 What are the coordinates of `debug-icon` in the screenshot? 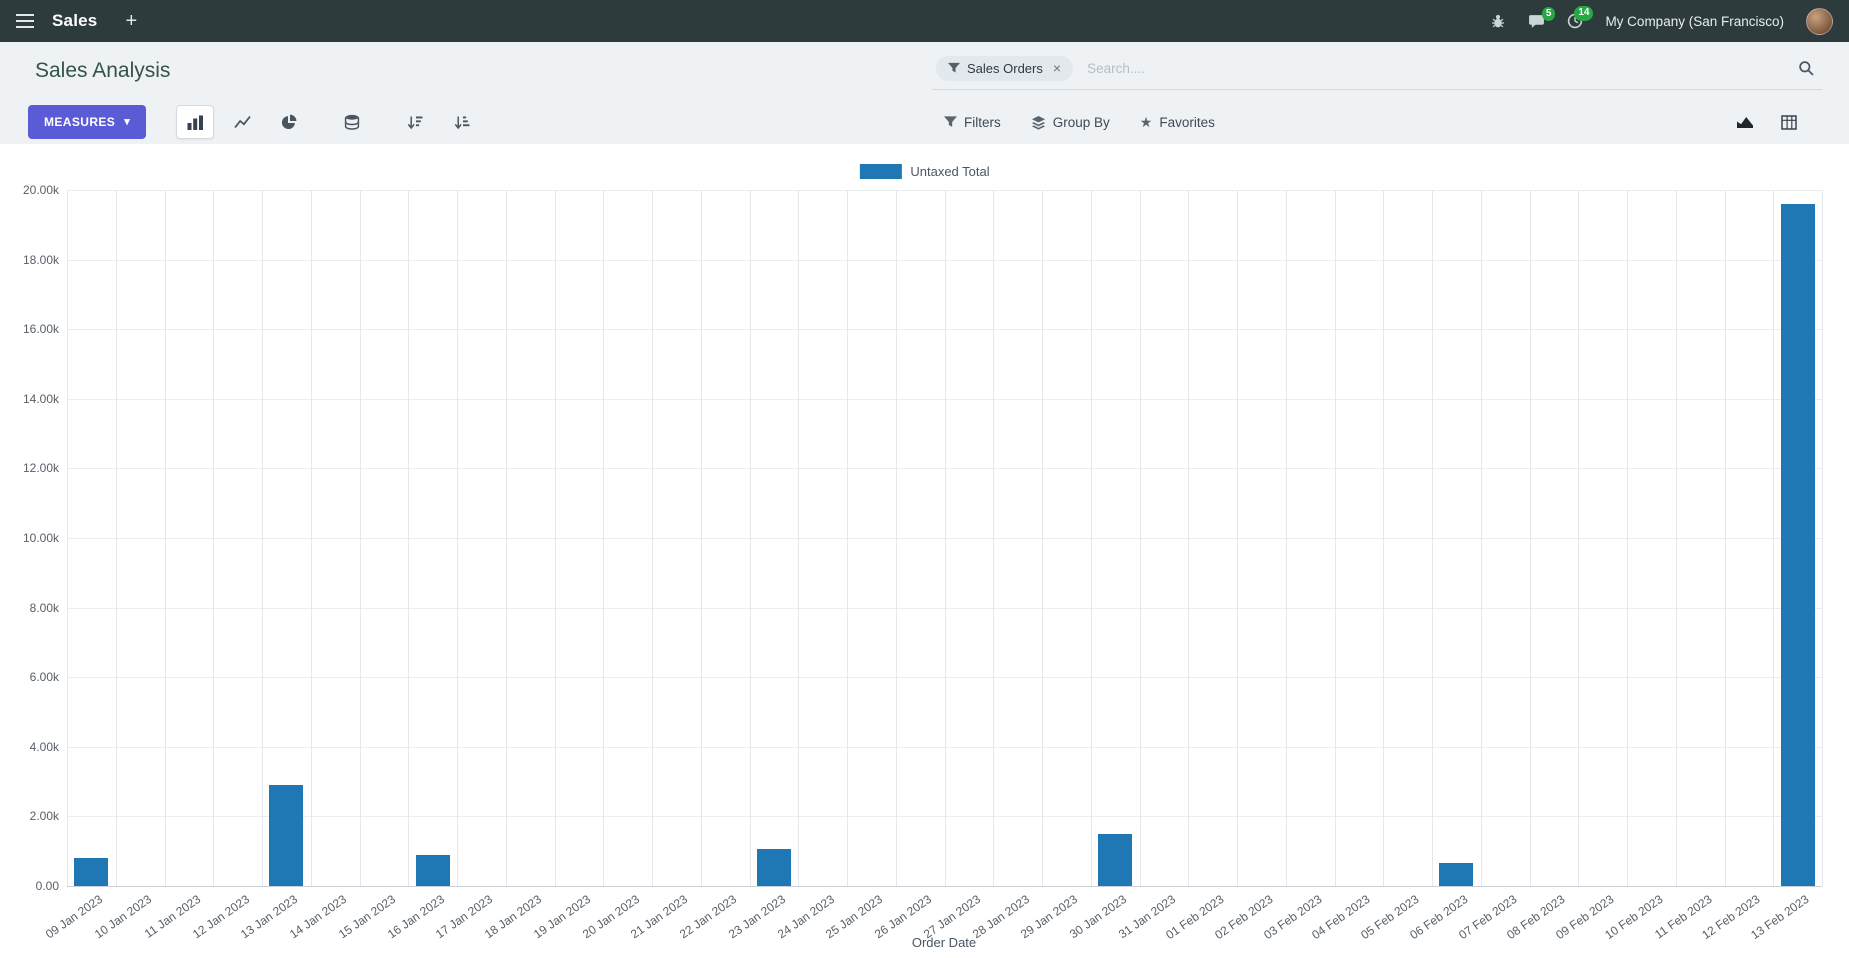 It's located at (1498, 21).